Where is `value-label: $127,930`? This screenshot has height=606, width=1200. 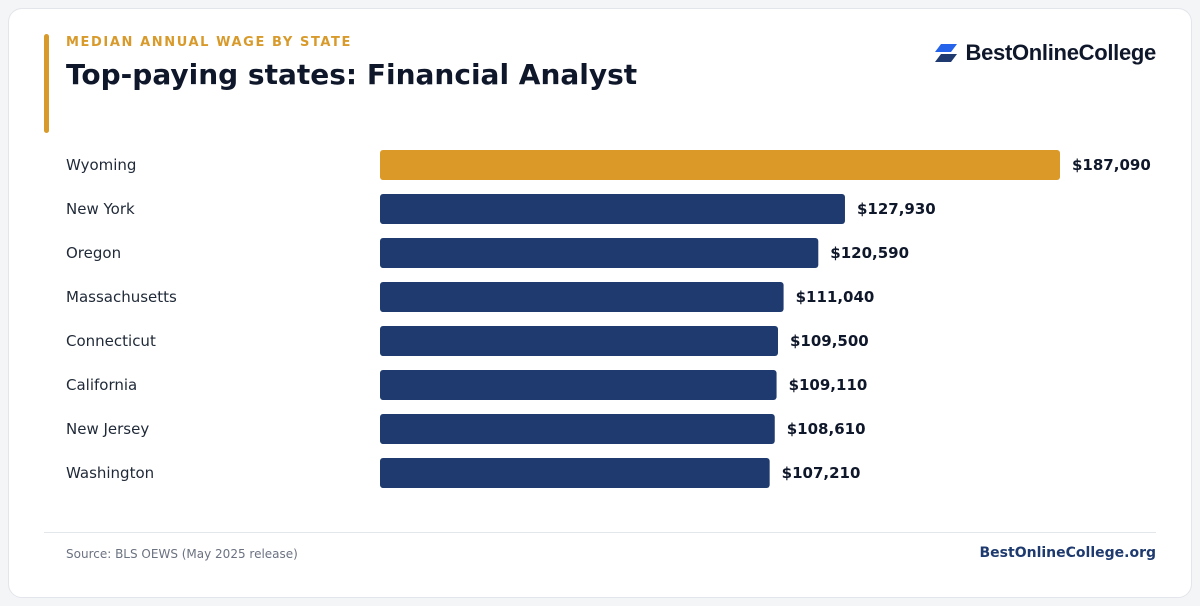
value-label: $127,930 is located at coordinates (896, 209).